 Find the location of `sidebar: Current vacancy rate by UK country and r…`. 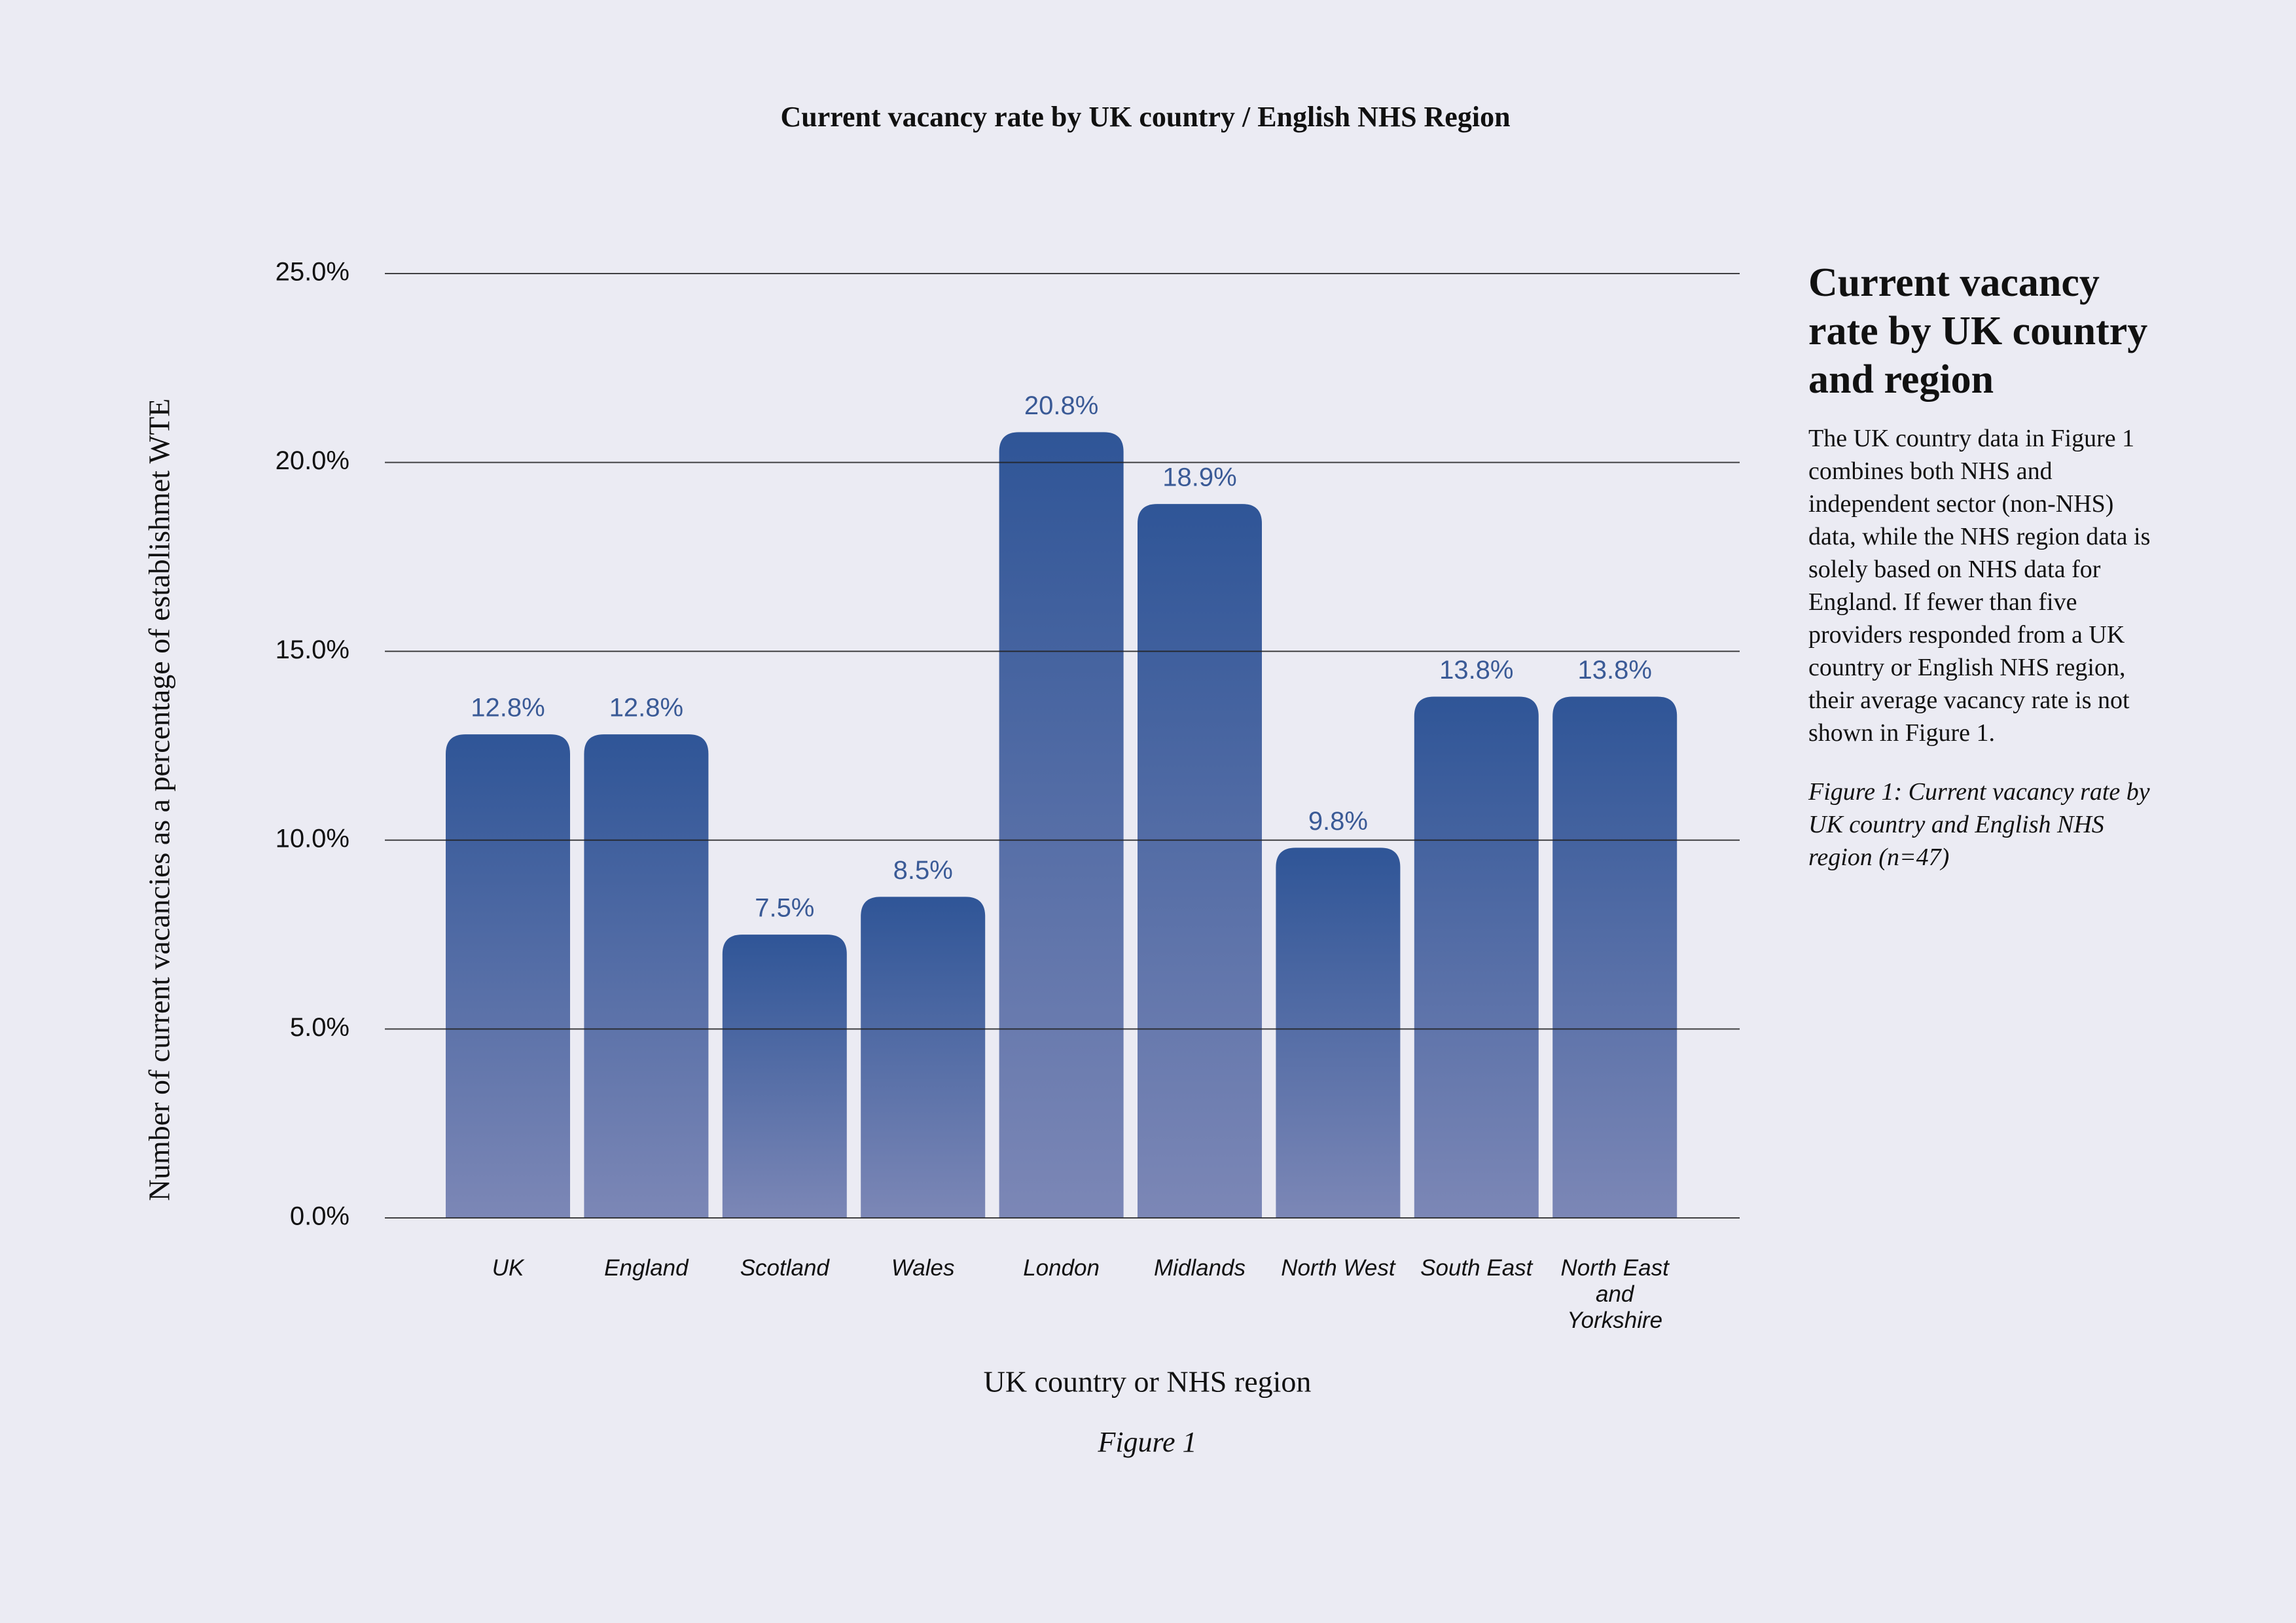

sidebar: Current vacancy rate by UK country and r… is located at coordinates (1986, 579).